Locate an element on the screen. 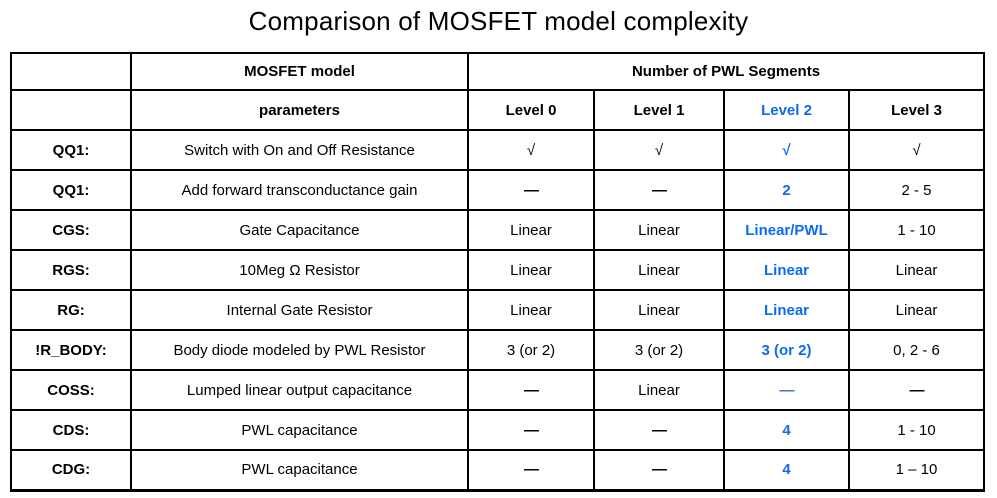 This screenshot has width=997, height=498. header-mosfet-model: MOSFET model is located at coordinates (299, 71).